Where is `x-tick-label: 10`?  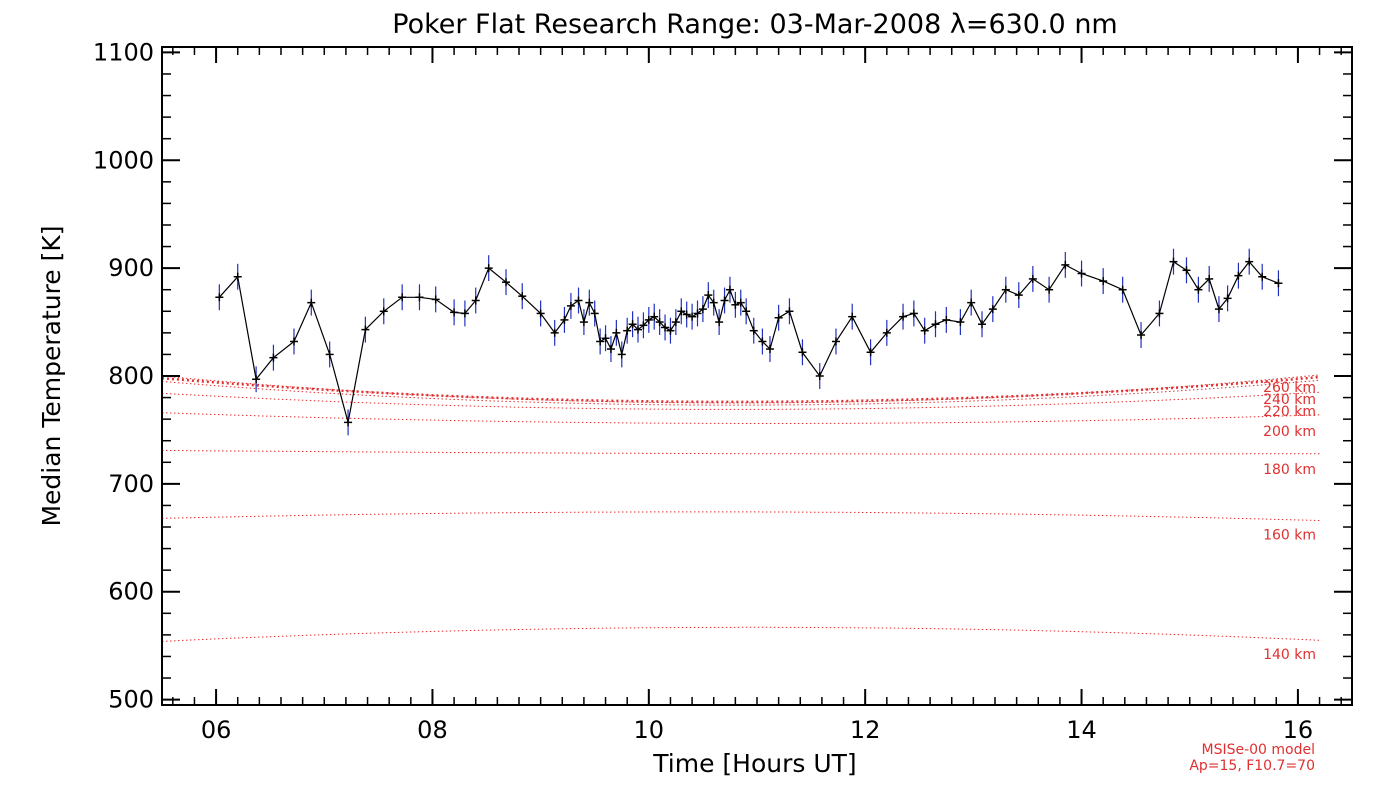
x-tick-label: 10 is located at coordinates (649, 730).